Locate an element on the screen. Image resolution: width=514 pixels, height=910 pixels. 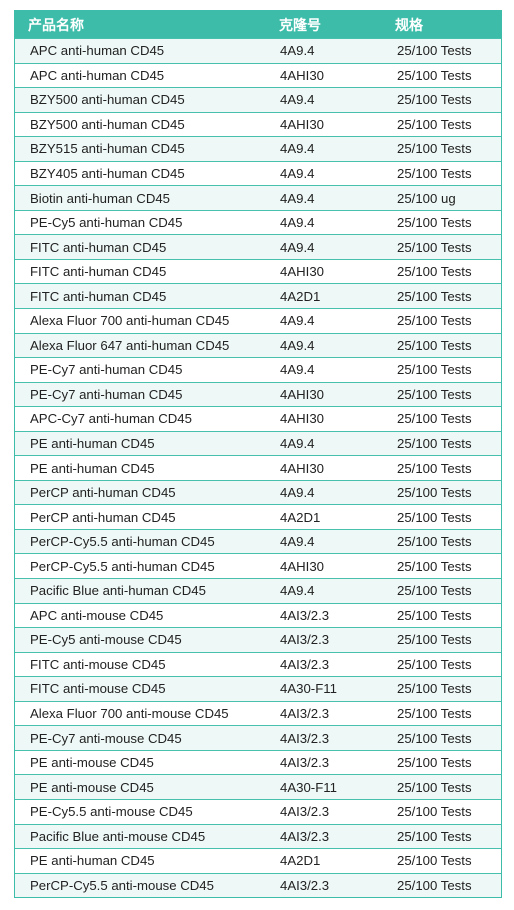
table-row: APC anti-mouse CD45 4AI3/2.3 25/100 Tests is located at coordinates (258, 615).